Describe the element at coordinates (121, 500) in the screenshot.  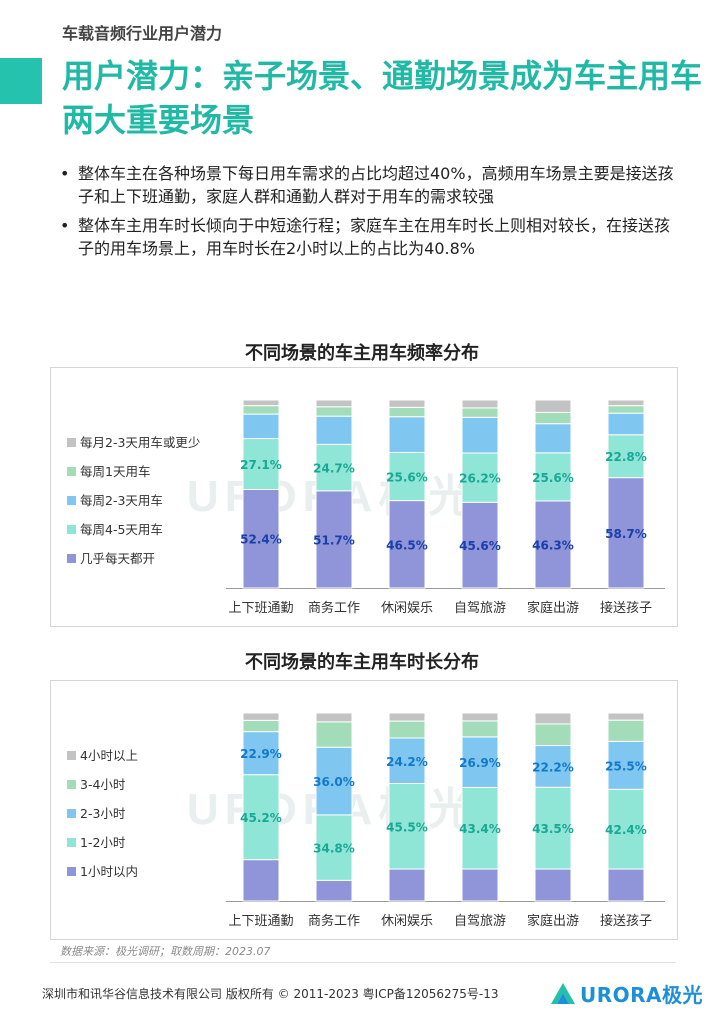
I see `legend-label: 每周2-3天用车` at that location.